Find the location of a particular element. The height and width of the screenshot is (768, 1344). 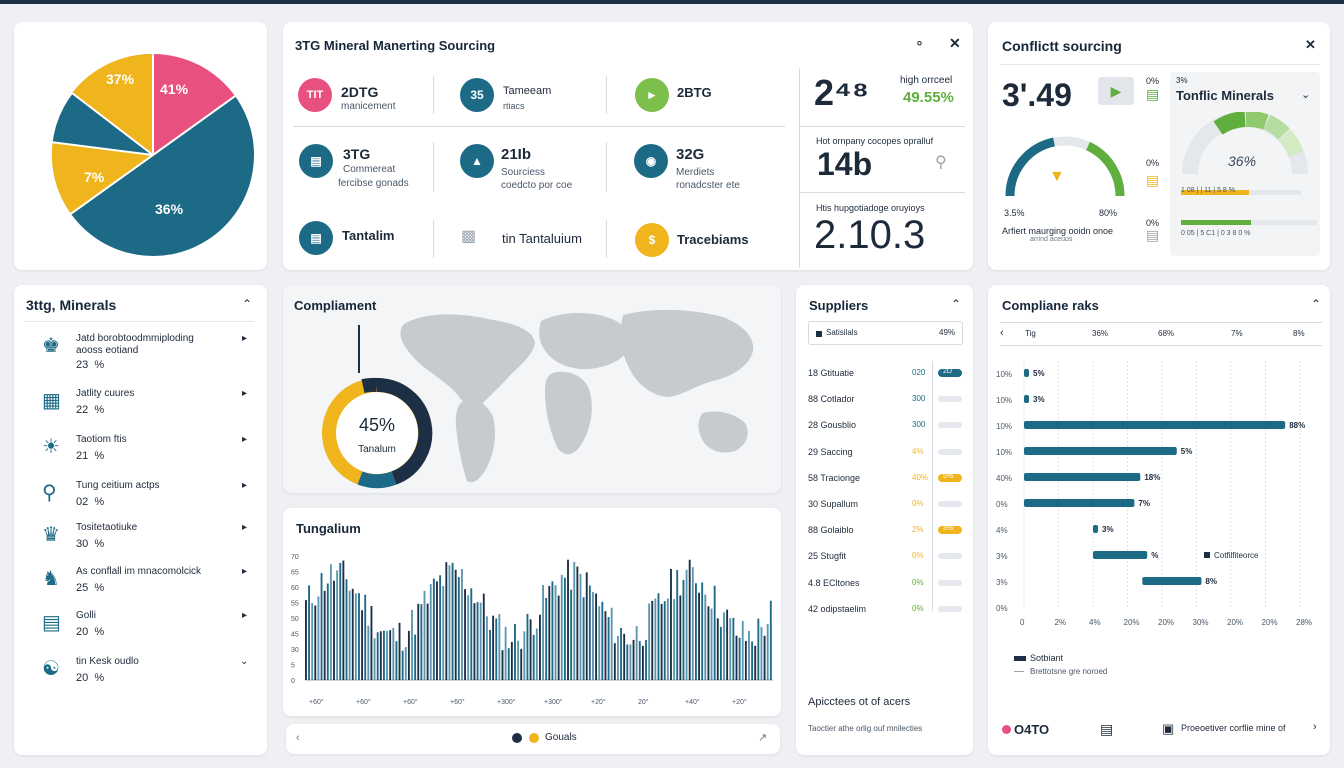

supplier-row: 42 odipstaelim 0% is located at coordinates (884, 614).